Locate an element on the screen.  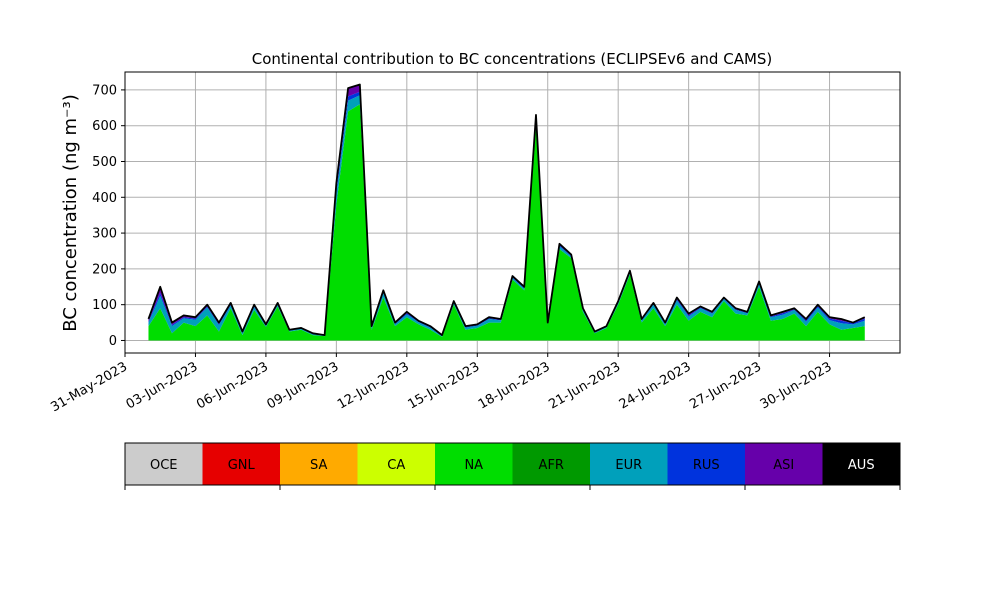
legend-label-afr: AFR is located at coordinates (551, 465).